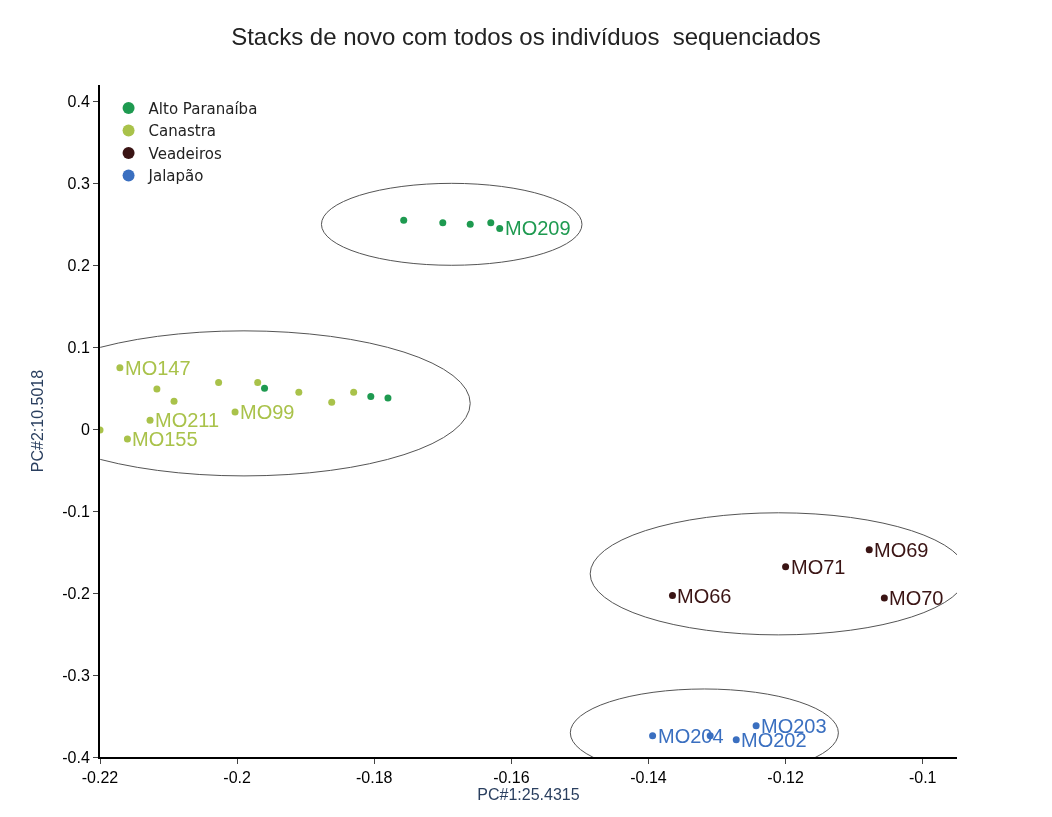  What do you see at coordinates (76, 675) in the screenshot?
I see `y-tick-label: -0.3` at bounding box center [76, 675].